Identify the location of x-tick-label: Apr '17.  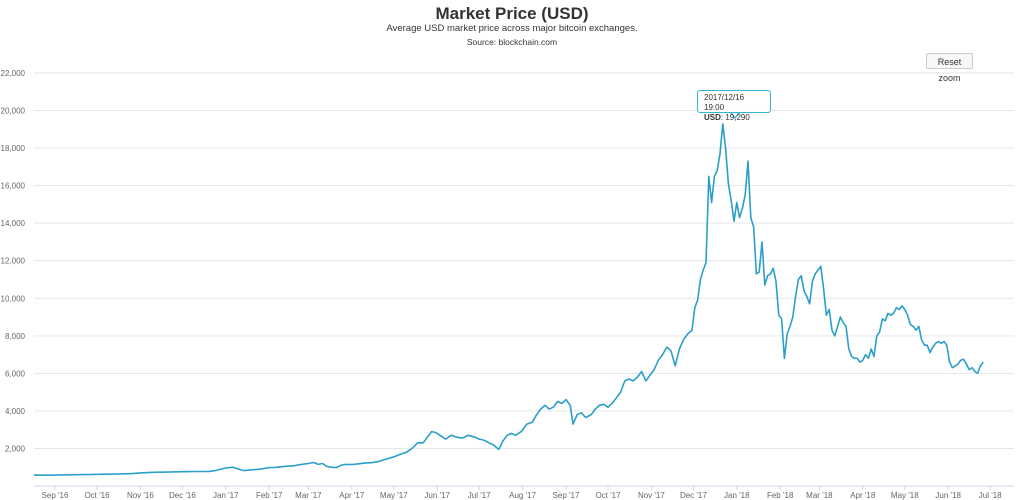
(352, 495).